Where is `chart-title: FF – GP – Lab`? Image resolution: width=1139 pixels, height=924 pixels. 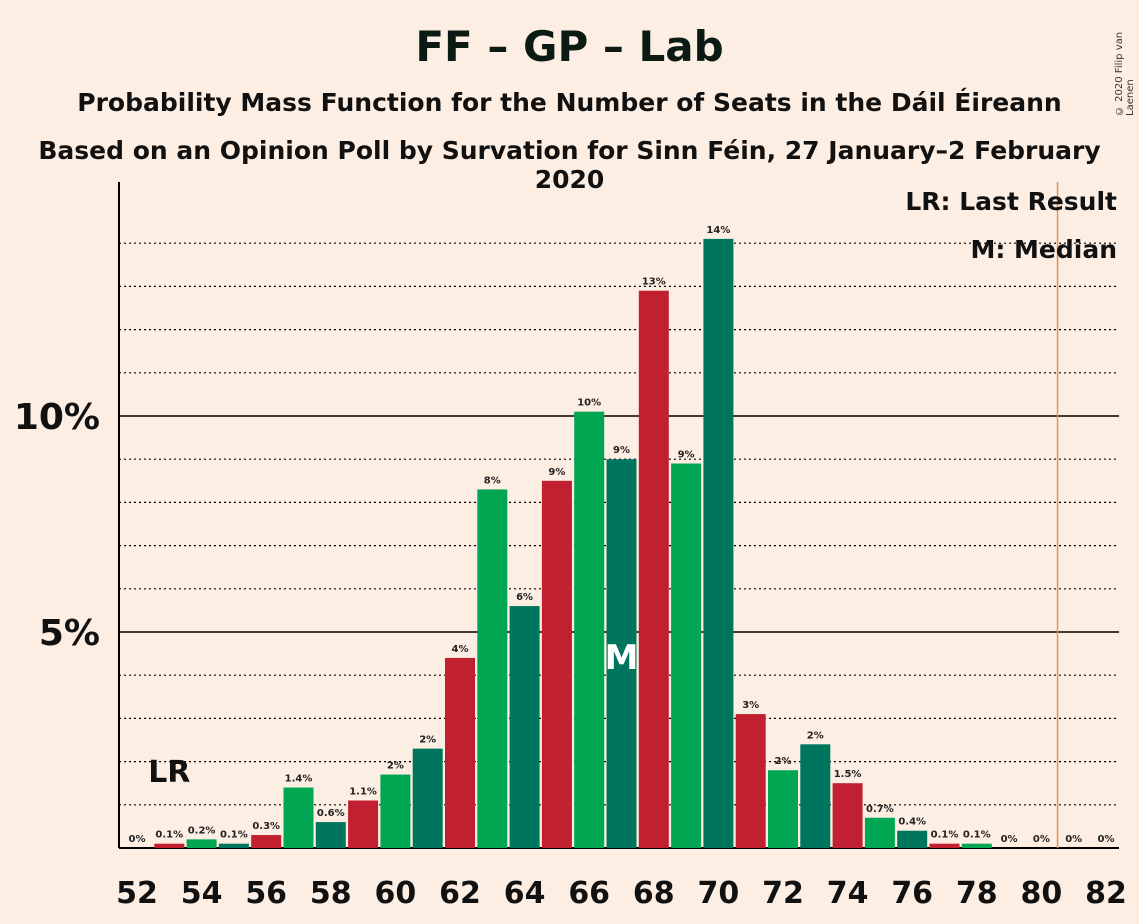
chart-title: FF – GP – Lab is located at coordinates (569, 46).